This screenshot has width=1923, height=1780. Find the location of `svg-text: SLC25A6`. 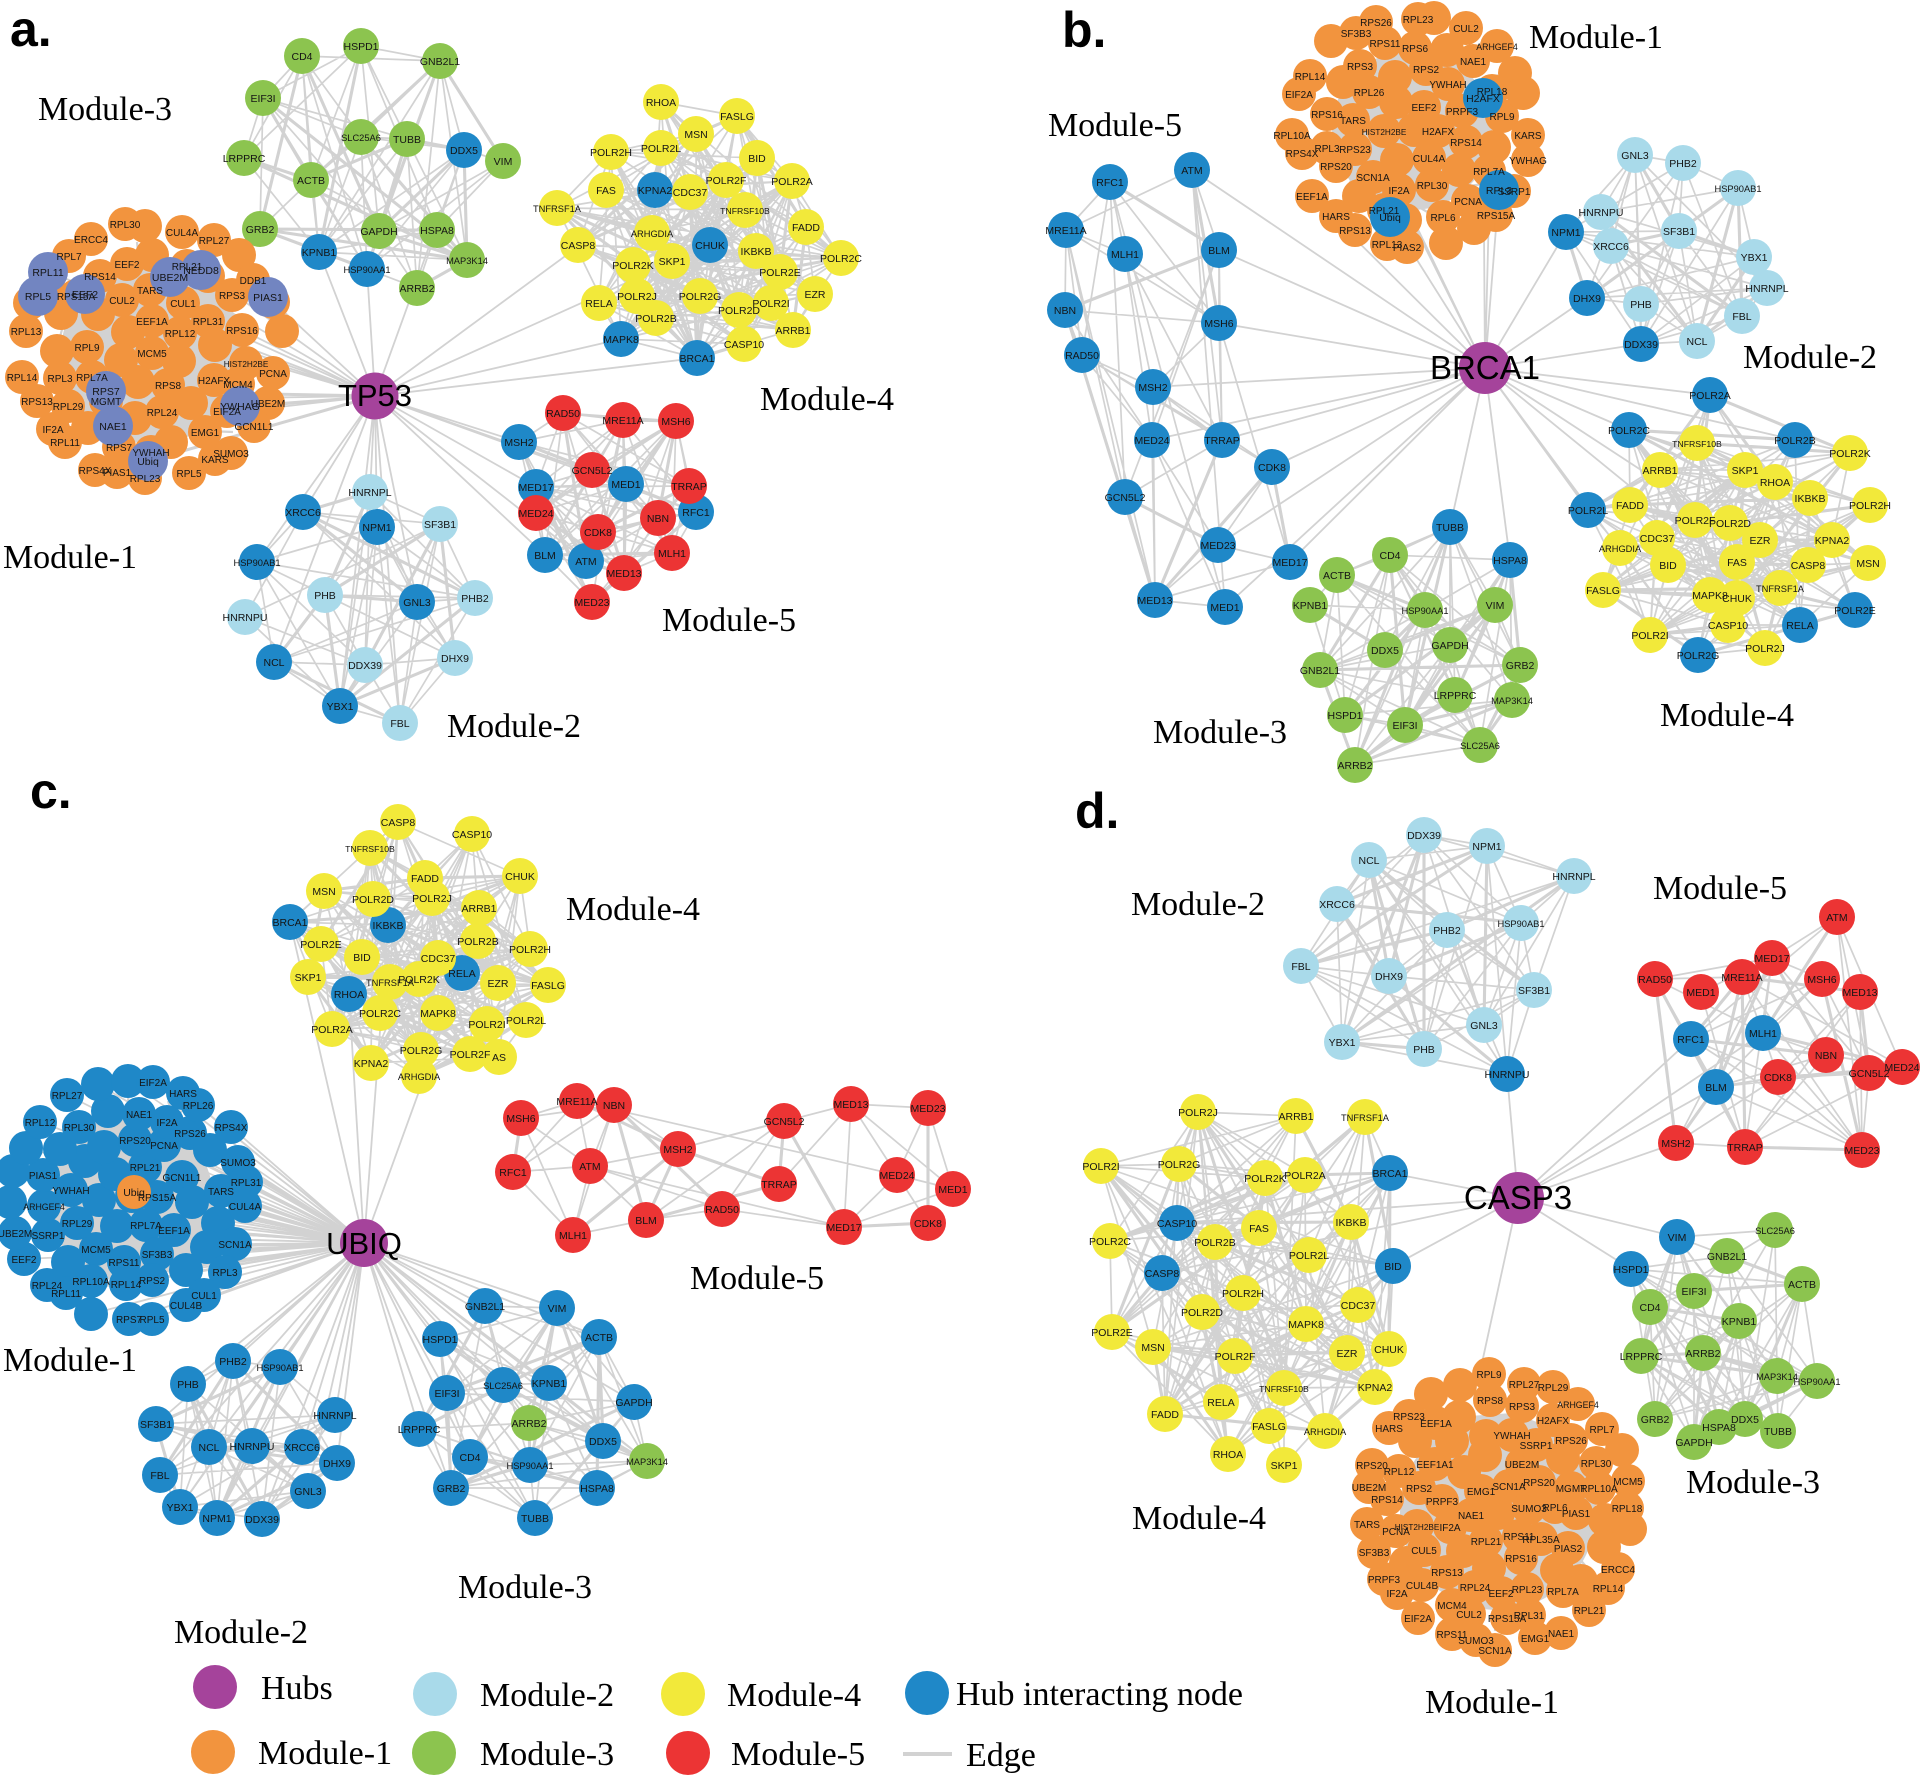

svg-text: SLC25A6 is located at coordinates (1775, 1231).